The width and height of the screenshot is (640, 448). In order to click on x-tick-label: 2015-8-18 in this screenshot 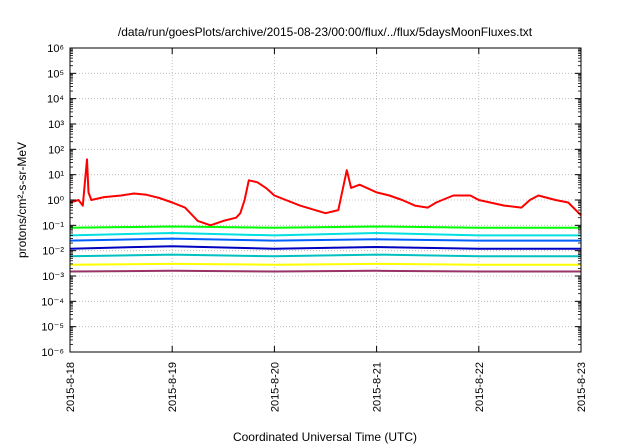, I will do `click(71, 387)`.